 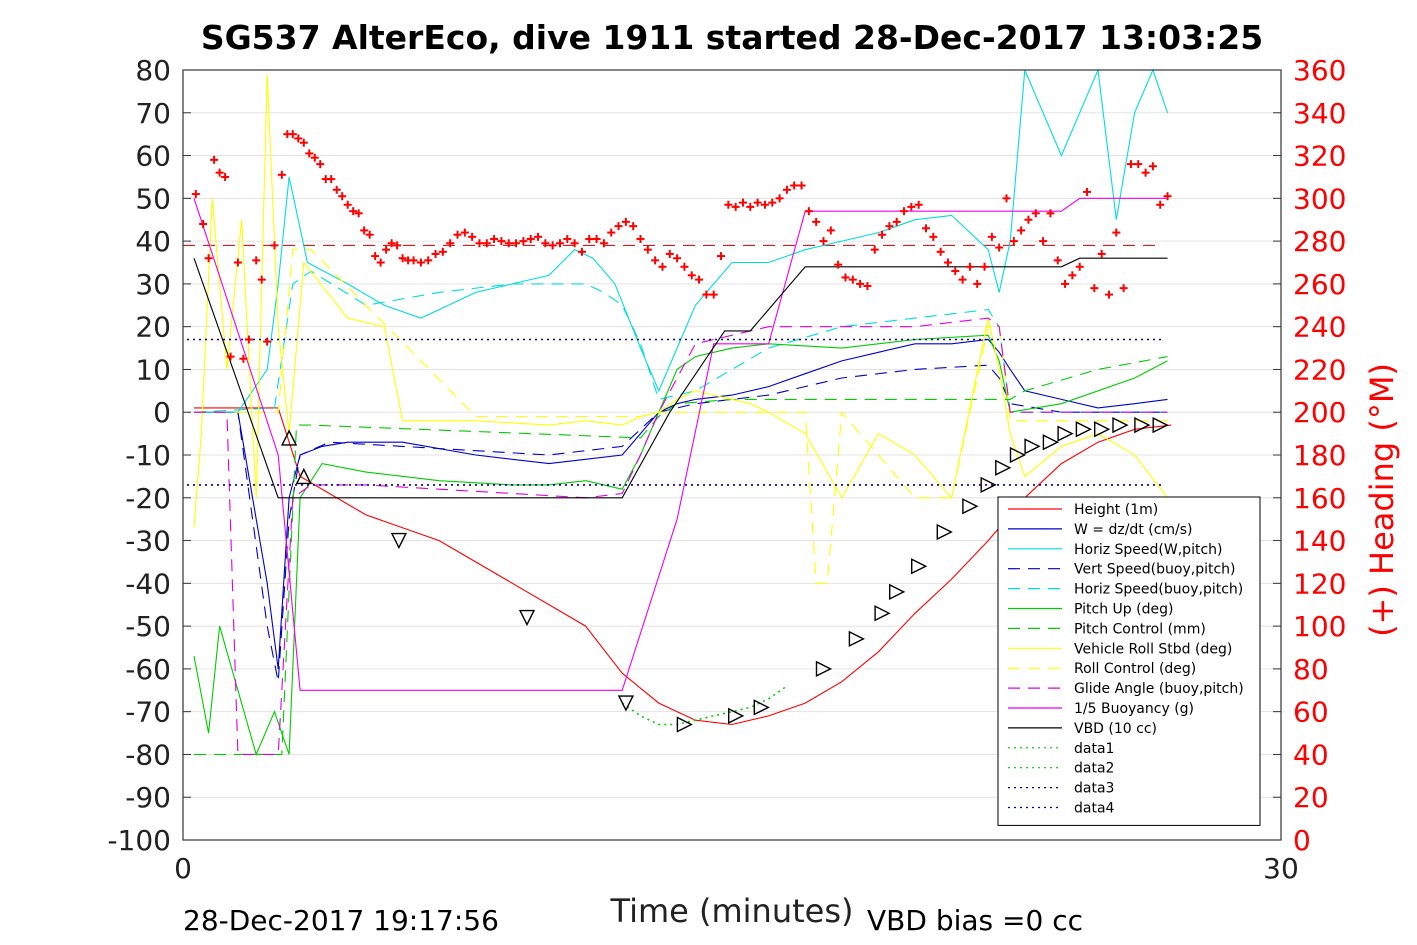 I want to click on y2-tick-label: 20, so click(x=1311, y=797).